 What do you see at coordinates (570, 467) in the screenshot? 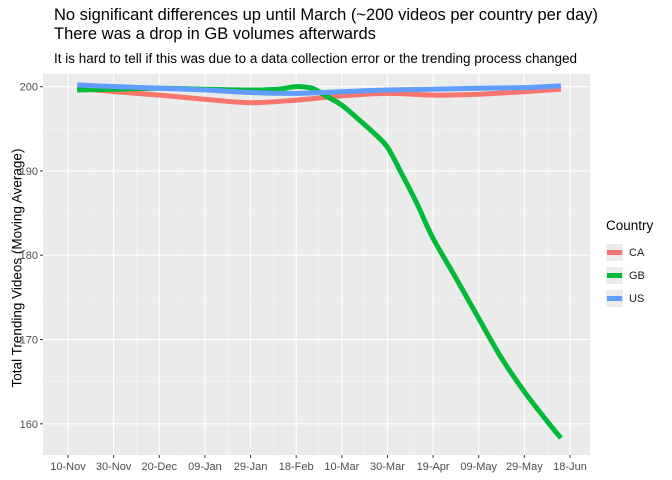
I see `x-tick-label: 18-Jun` at bounding box center [570, 467].